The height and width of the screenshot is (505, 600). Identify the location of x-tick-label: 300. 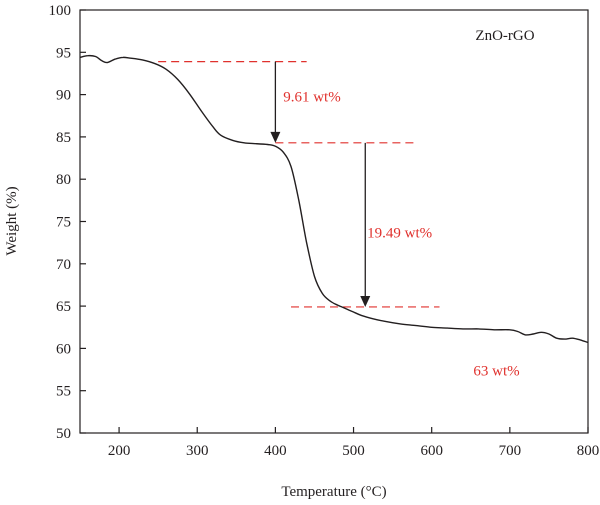
(197, 451).